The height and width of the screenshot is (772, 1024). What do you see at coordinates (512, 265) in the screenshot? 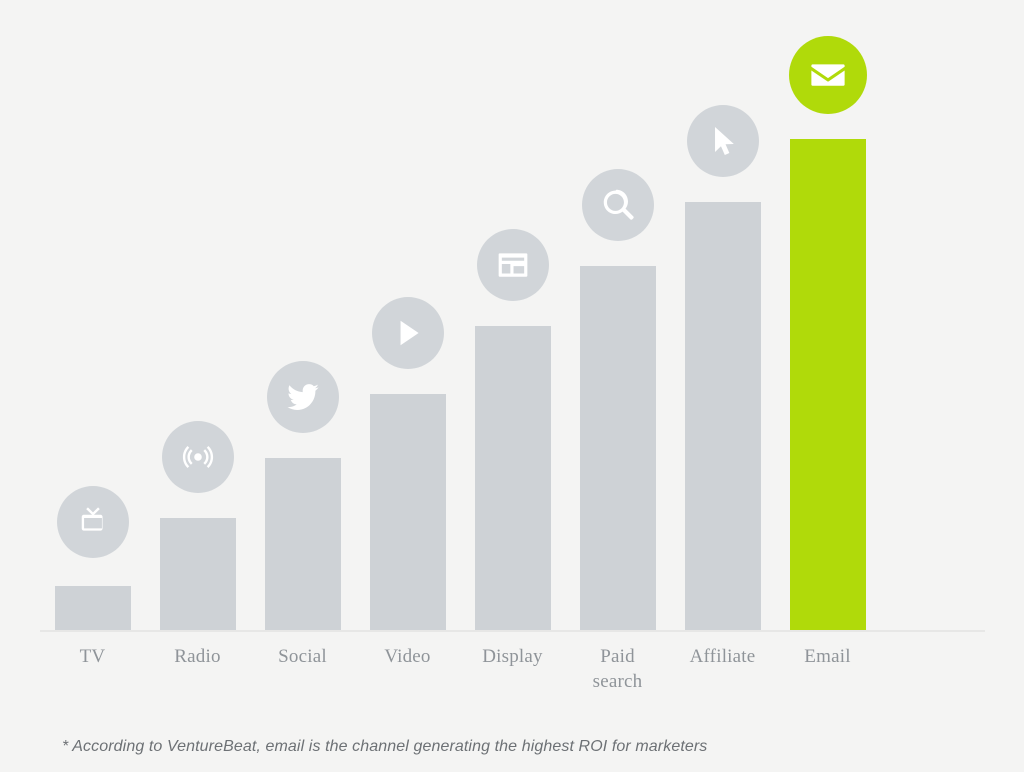
I see `browser-window-icon` at bounding box center [512, 265].